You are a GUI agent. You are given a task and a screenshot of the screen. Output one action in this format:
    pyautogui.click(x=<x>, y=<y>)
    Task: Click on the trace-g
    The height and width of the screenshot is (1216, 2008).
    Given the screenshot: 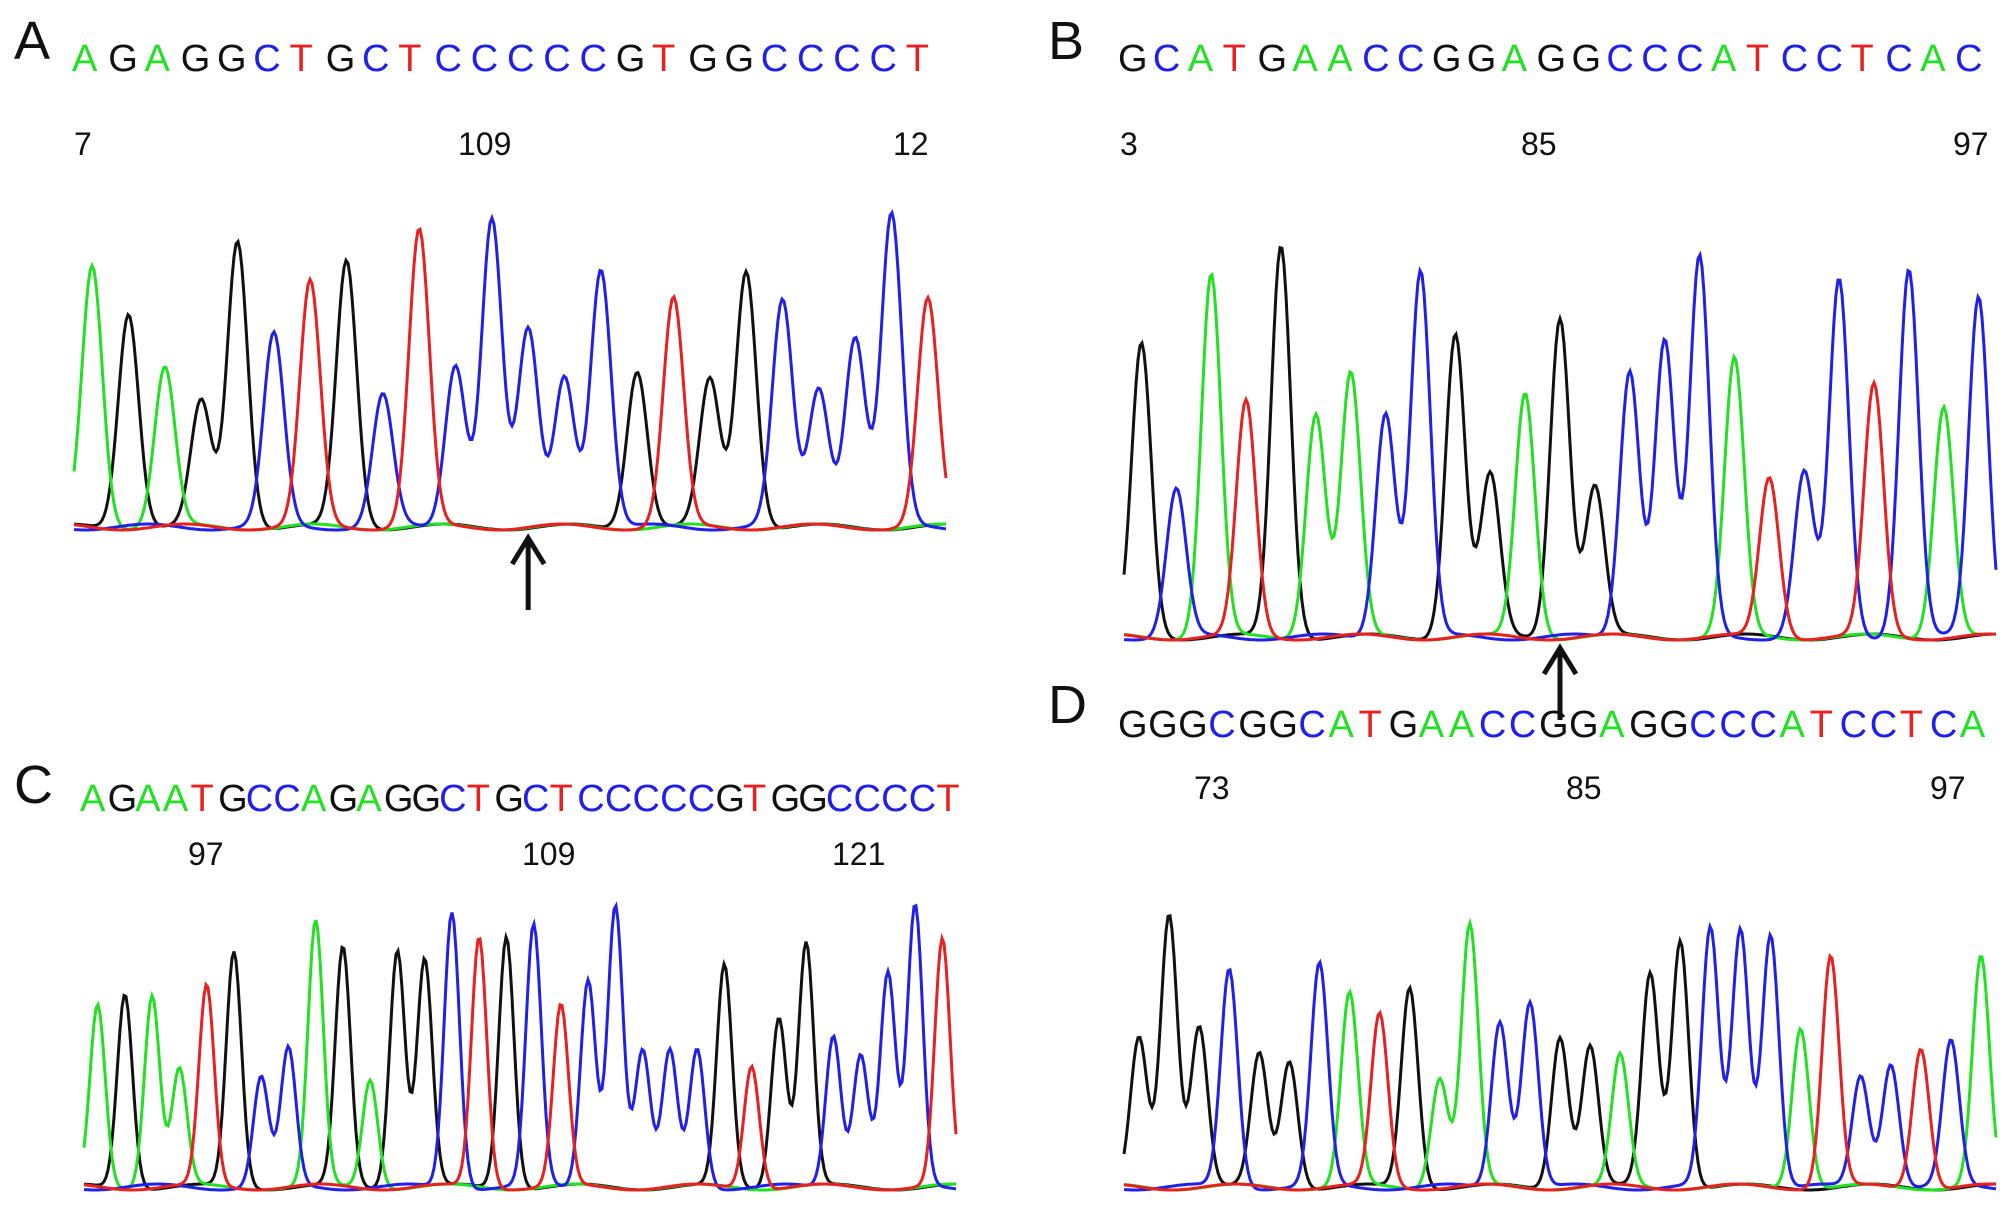 What is the action you would take?
    pyautogui.click(x=1559, y=1052)
    